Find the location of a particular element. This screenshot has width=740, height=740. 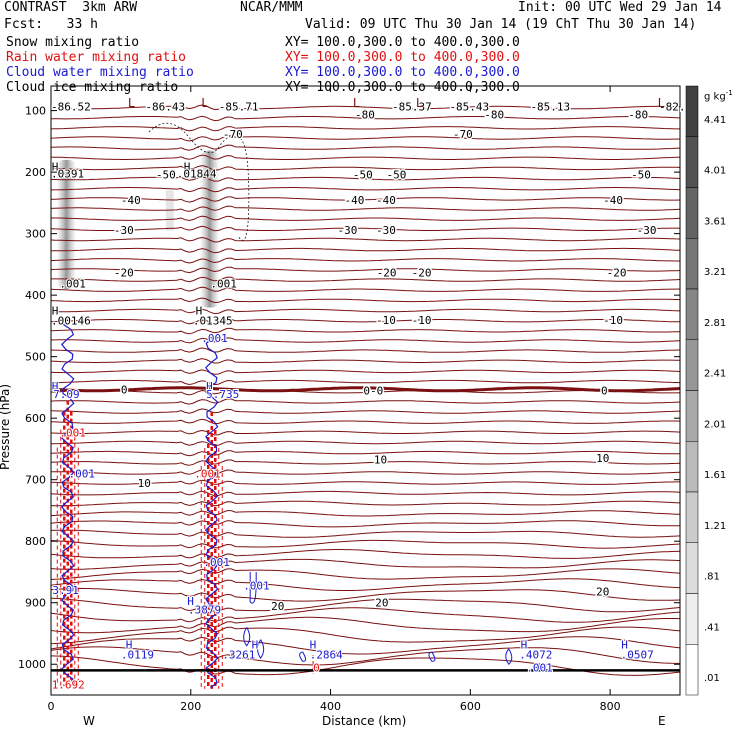

contour-label-33: 0 is located at coordinates (604, 391).